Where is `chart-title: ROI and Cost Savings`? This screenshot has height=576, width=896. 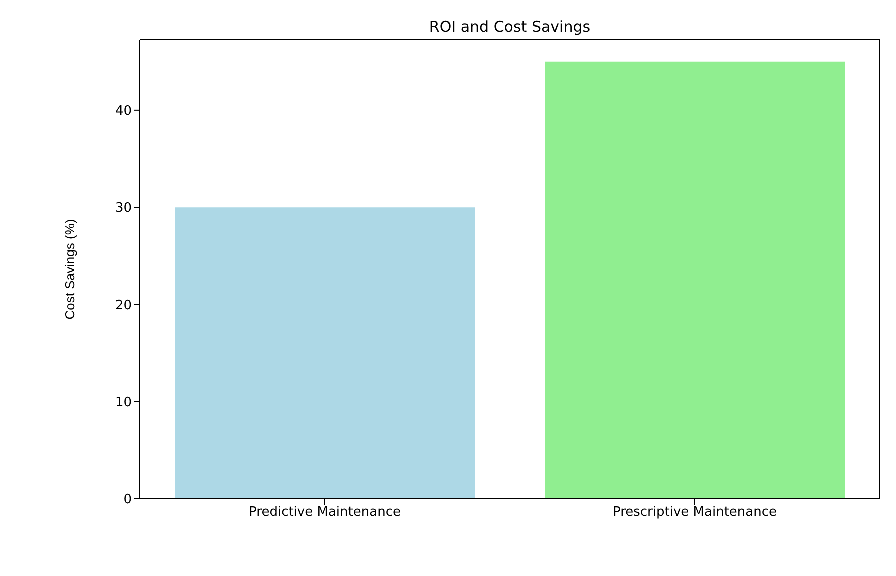
chart-title: ROI and Cost Savings is located at coordinates (510, 27).